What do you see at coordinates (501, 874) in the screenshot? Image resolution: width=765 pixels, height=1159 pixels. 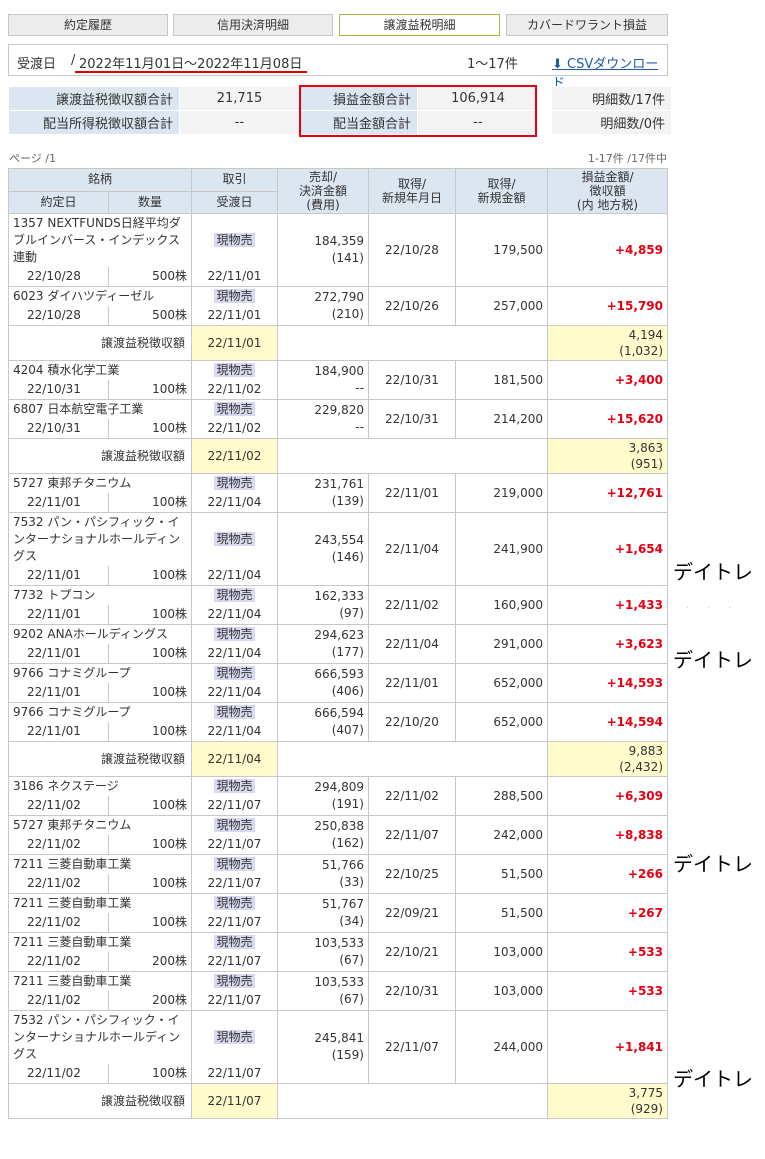 I see `acquisition-amount: 51,500` at bounding box center [501, 874].